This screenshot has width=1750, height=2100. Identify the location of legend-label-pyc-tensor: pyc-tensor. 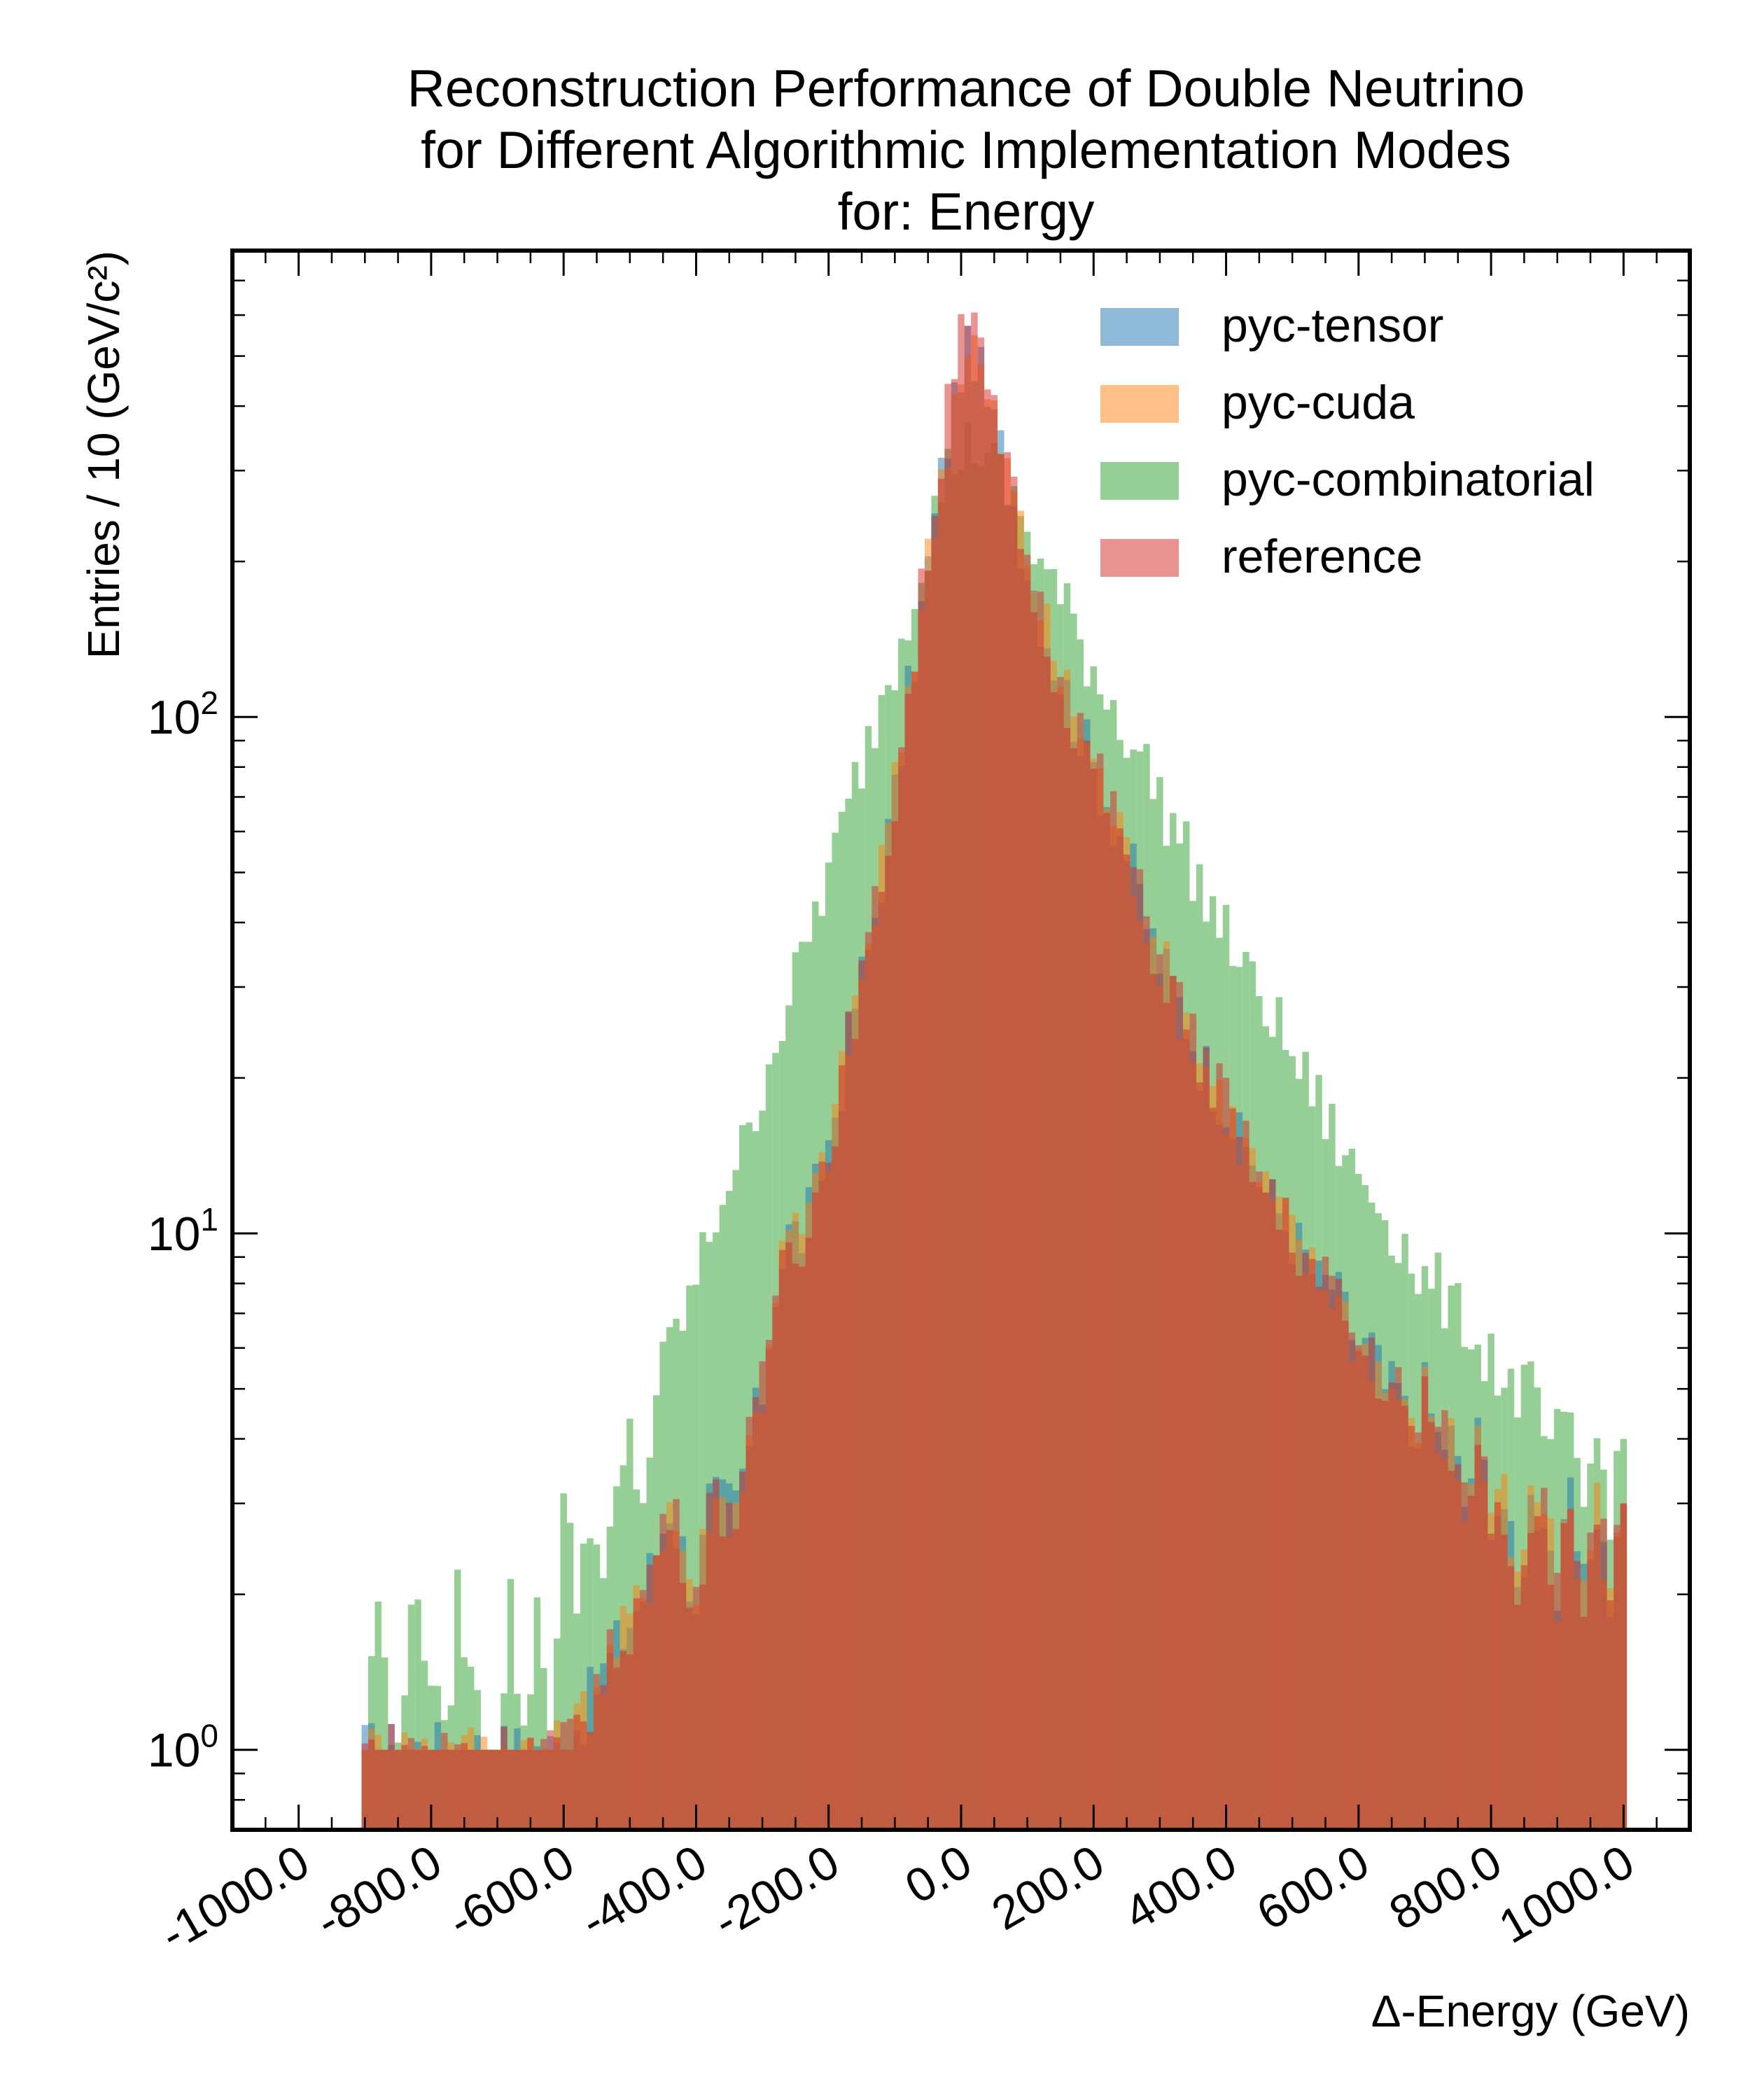
(1332, 325).